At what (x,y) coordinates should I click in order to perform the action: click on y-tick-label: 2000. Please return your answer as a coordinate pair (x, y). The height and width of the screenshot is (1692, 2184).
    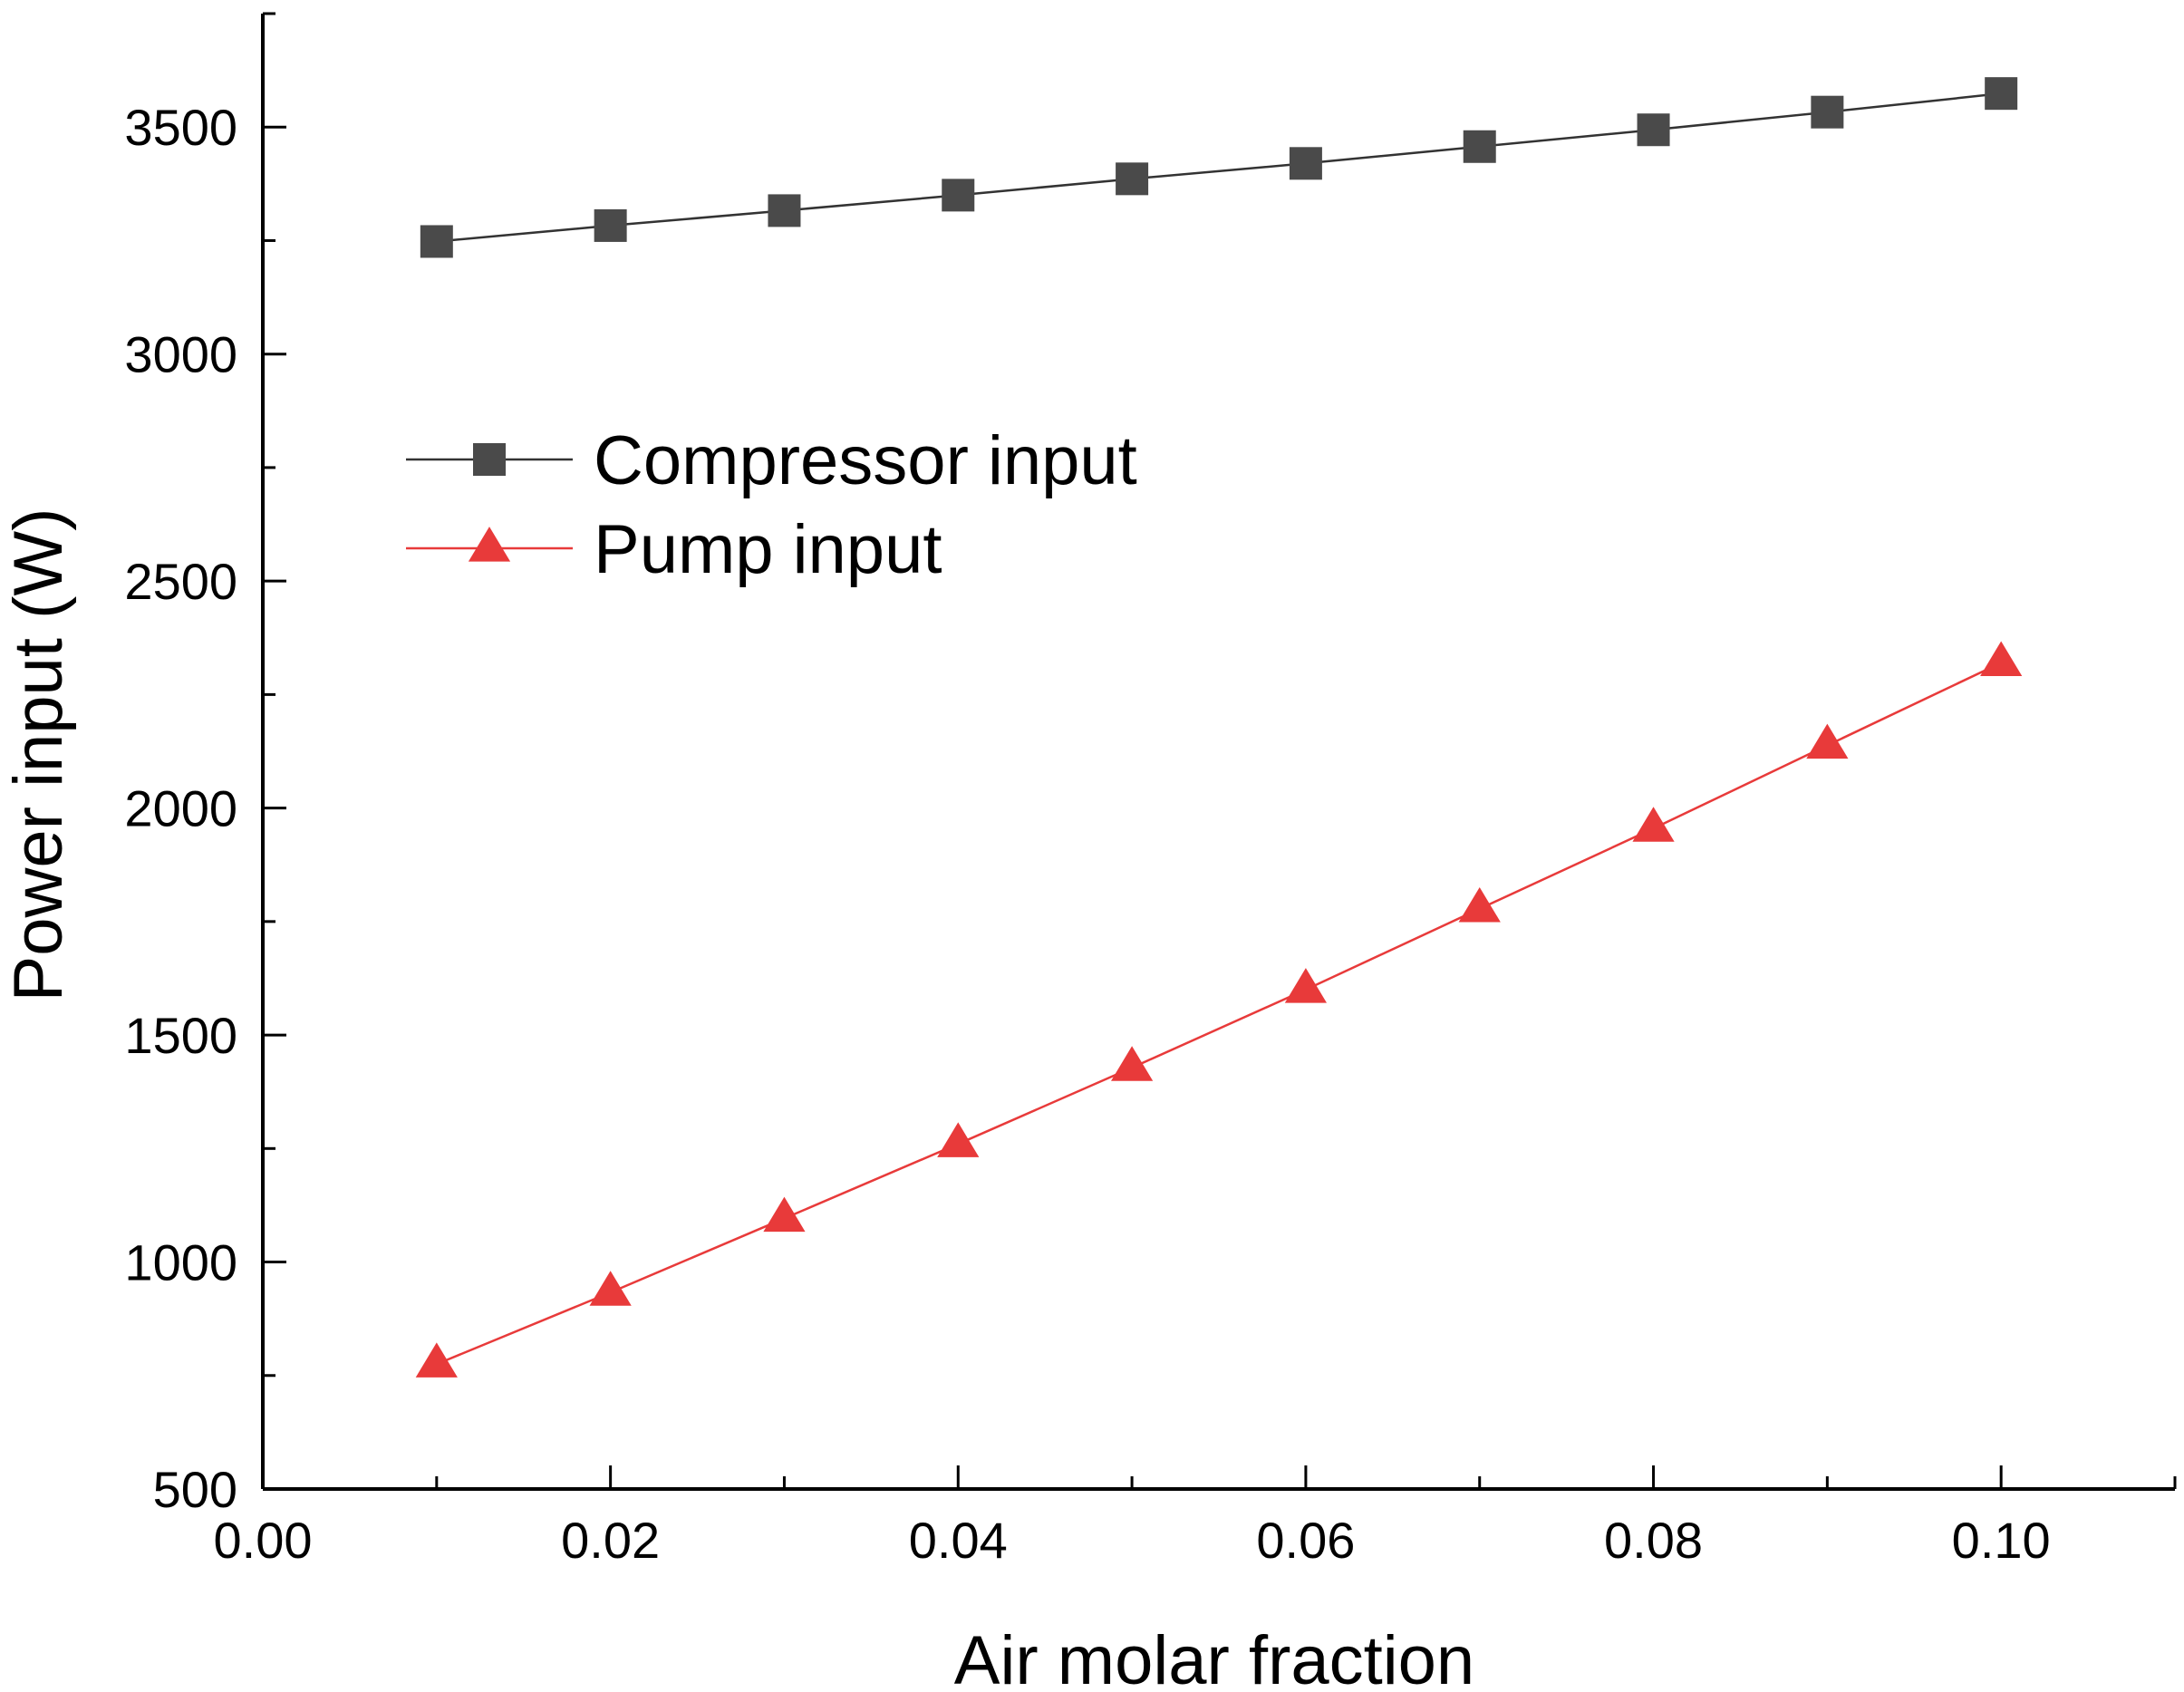
    Looking at the image, I should click on (181, 808).